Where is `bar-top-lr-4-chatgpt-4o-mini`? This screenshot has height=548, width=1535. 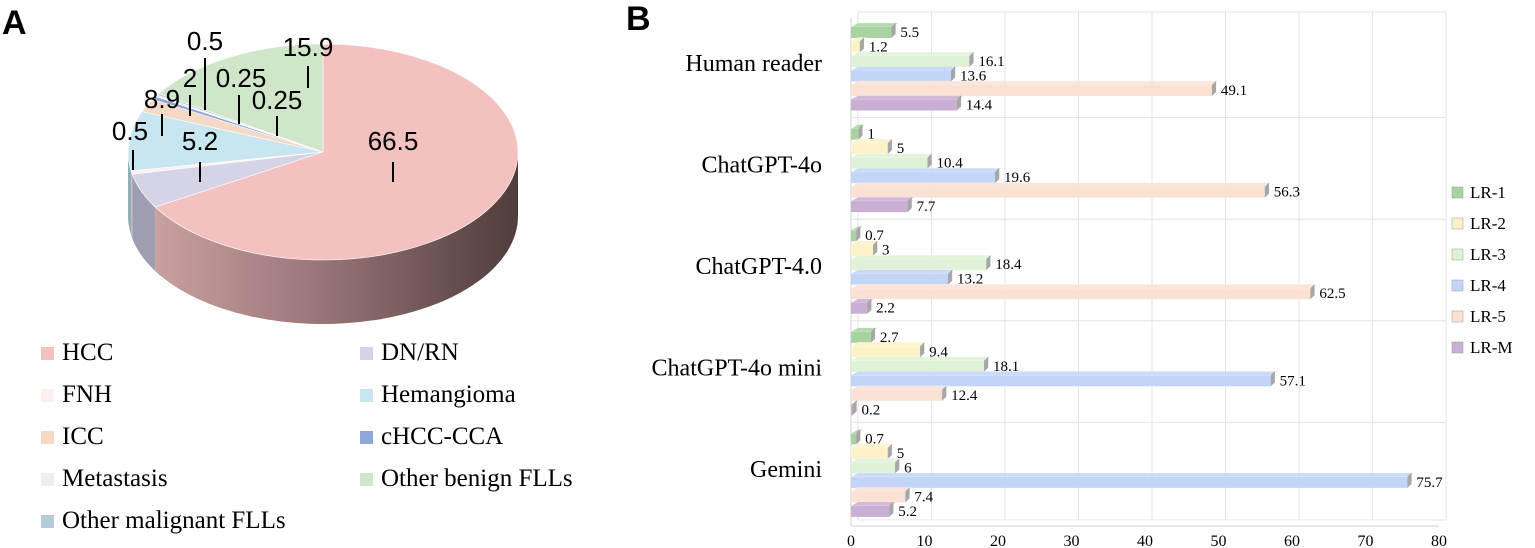 bar-top-lr-4-chatgpt-4o-mini is located at coordinates (1064, 373).